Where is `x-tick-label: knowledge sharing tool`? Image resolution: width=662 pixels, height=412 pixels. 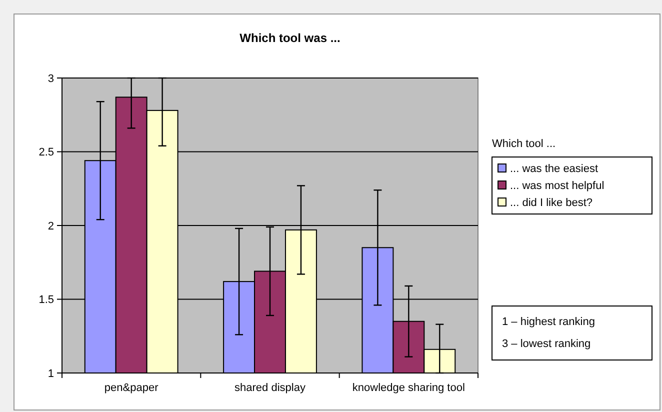 x-tick-label: knowledge sharing tool is located at coordinates (408, 388).